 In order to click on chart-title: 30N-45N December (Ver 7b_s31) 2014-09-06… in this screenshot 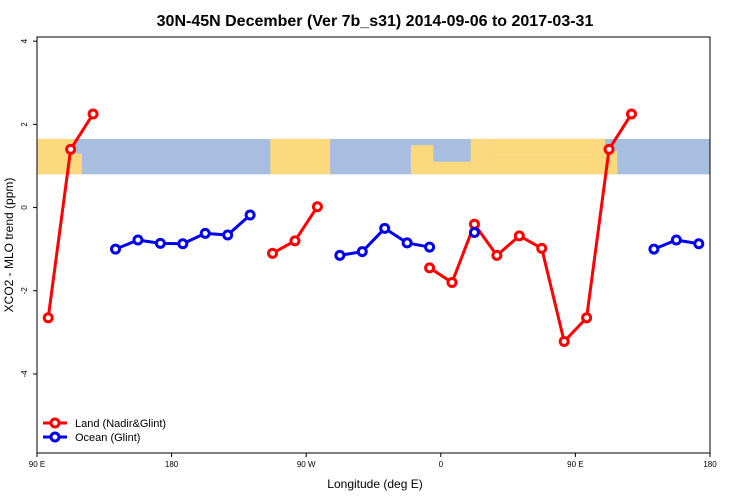, I will do `click(375, 21)`.